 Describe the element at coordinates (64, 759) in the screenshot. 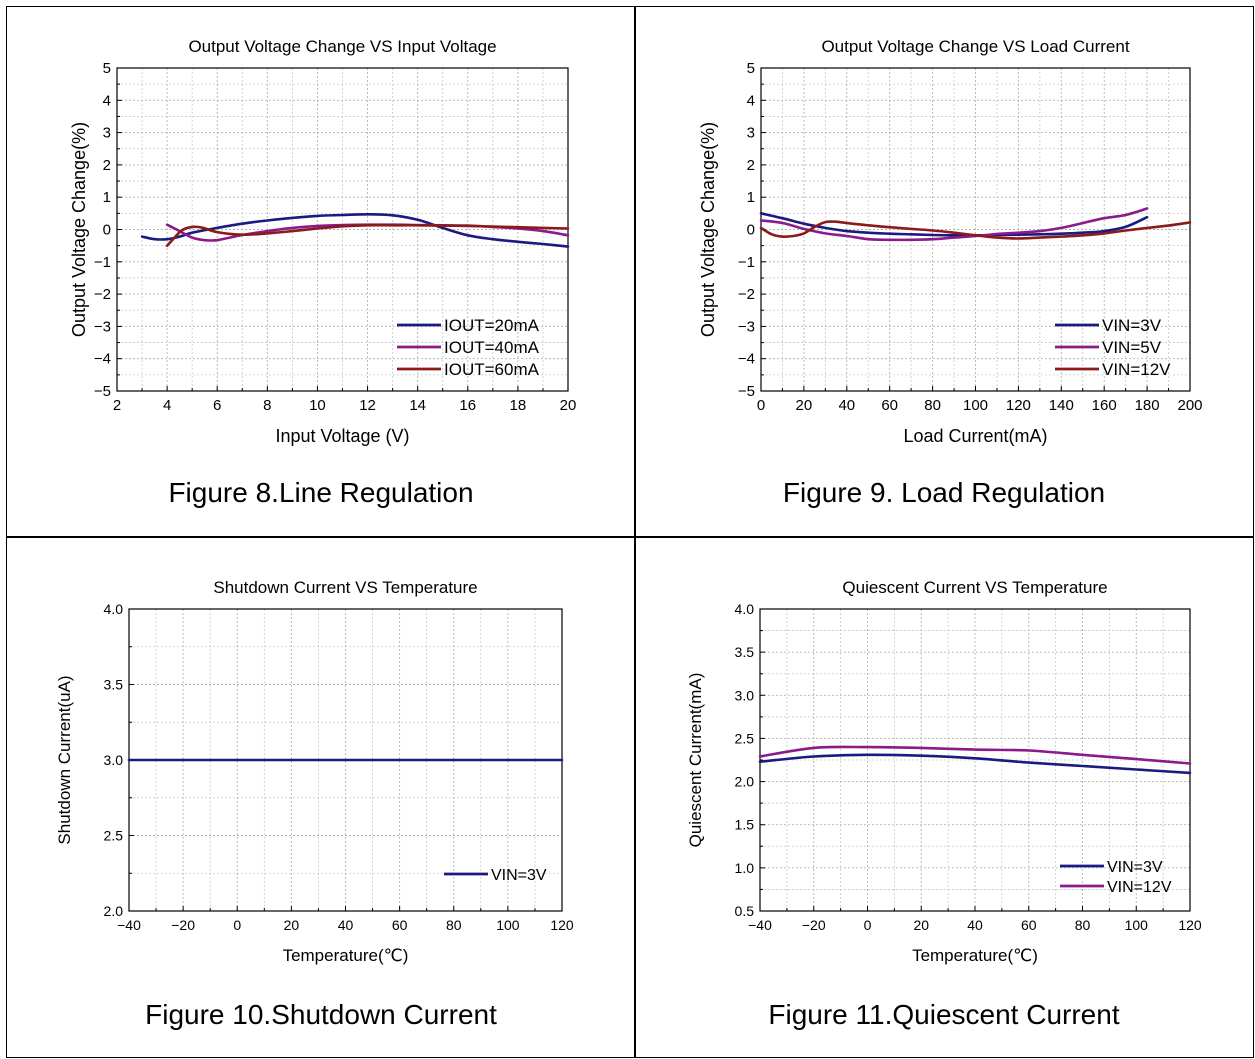

I see `y-axis-label: Shutdown Current(uA)` at that location.